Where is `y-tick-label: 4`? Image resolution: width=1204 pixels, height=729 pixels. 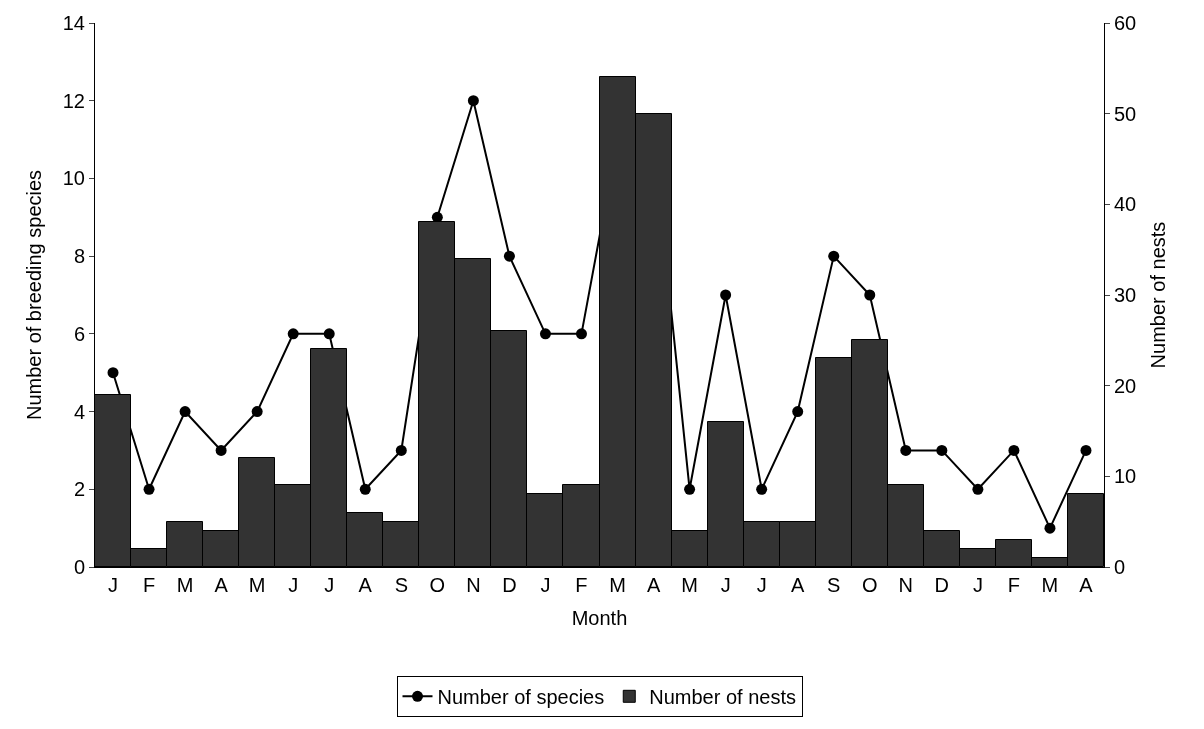 y-tick-label: 4 is located at coordinates (79, 411).